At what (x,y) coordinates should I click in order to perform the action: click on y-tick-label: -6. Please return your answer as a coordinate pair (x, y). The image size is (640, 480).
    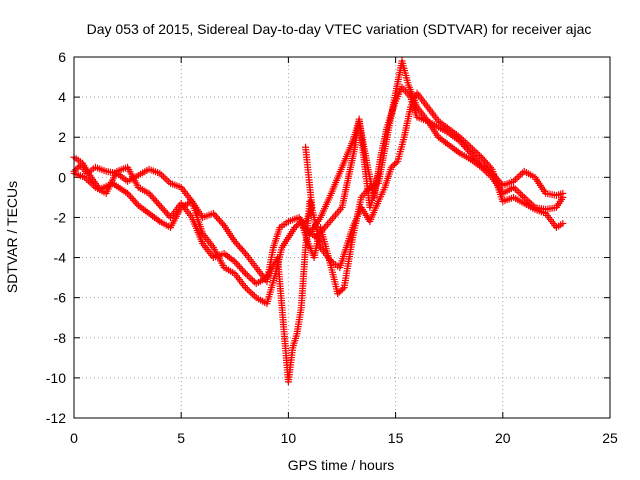
    Looking at the image, I should click on (60, 298).